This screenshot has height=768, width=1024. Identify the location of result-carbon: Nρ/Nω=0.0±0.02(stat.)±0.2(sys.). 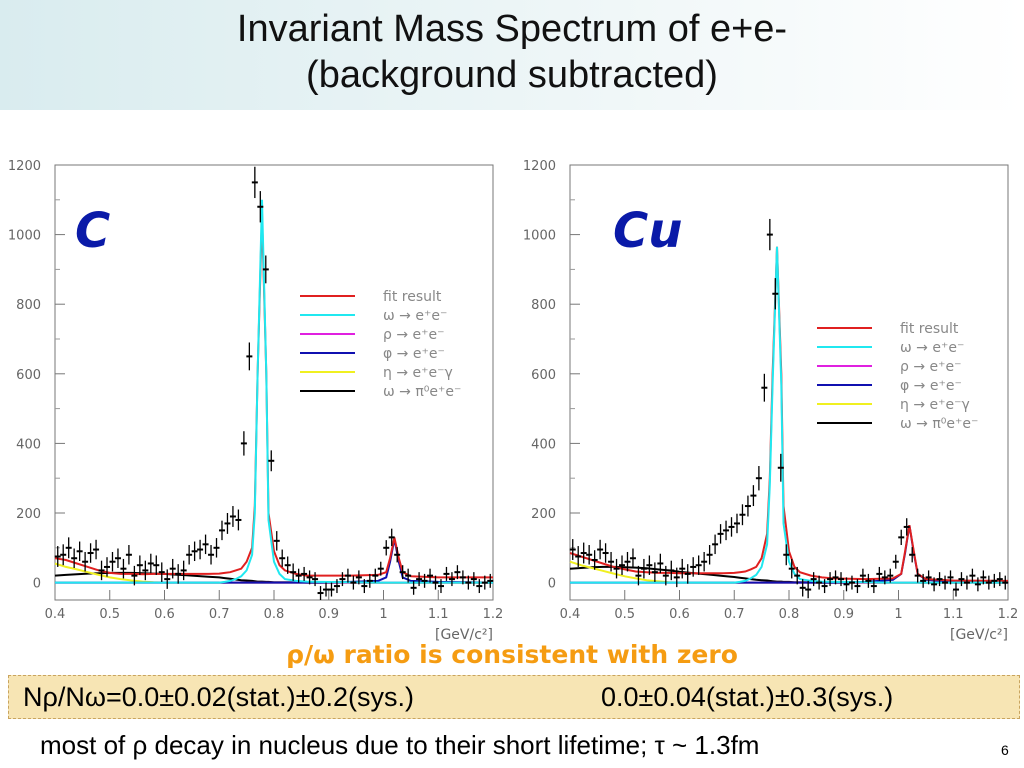
(218, 697).